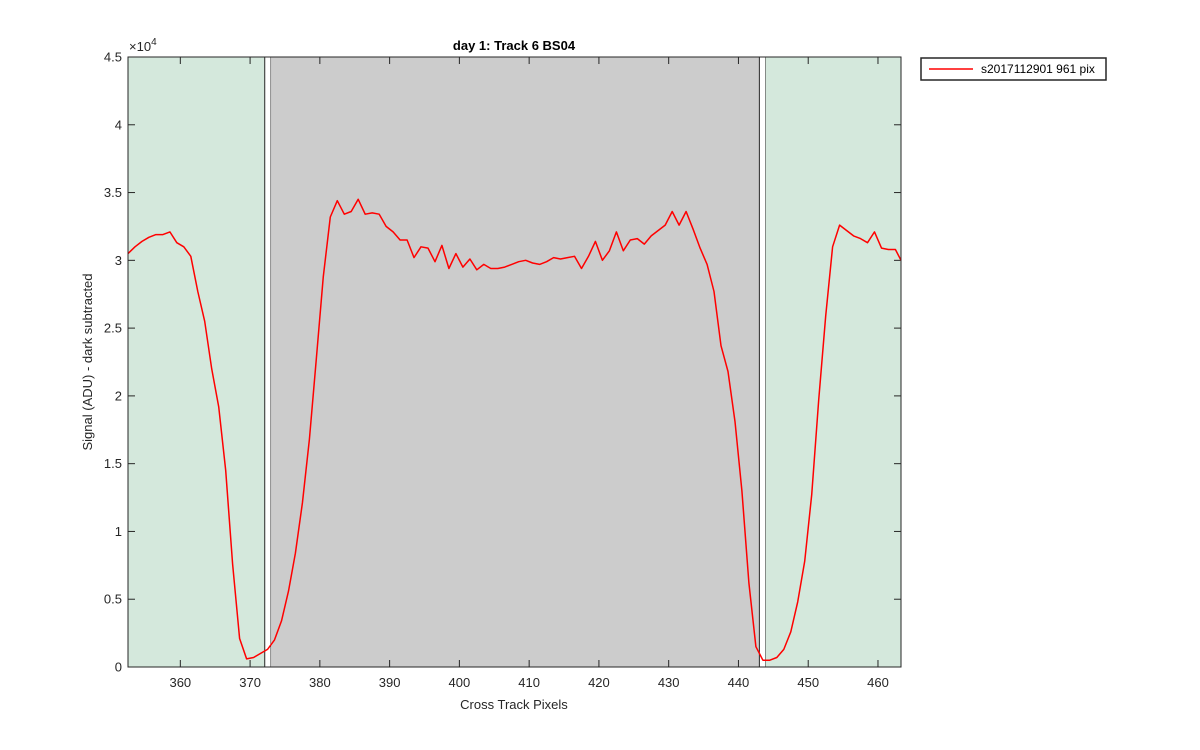  I want to click on y-exponent-base: ×10, so click(140, 46).